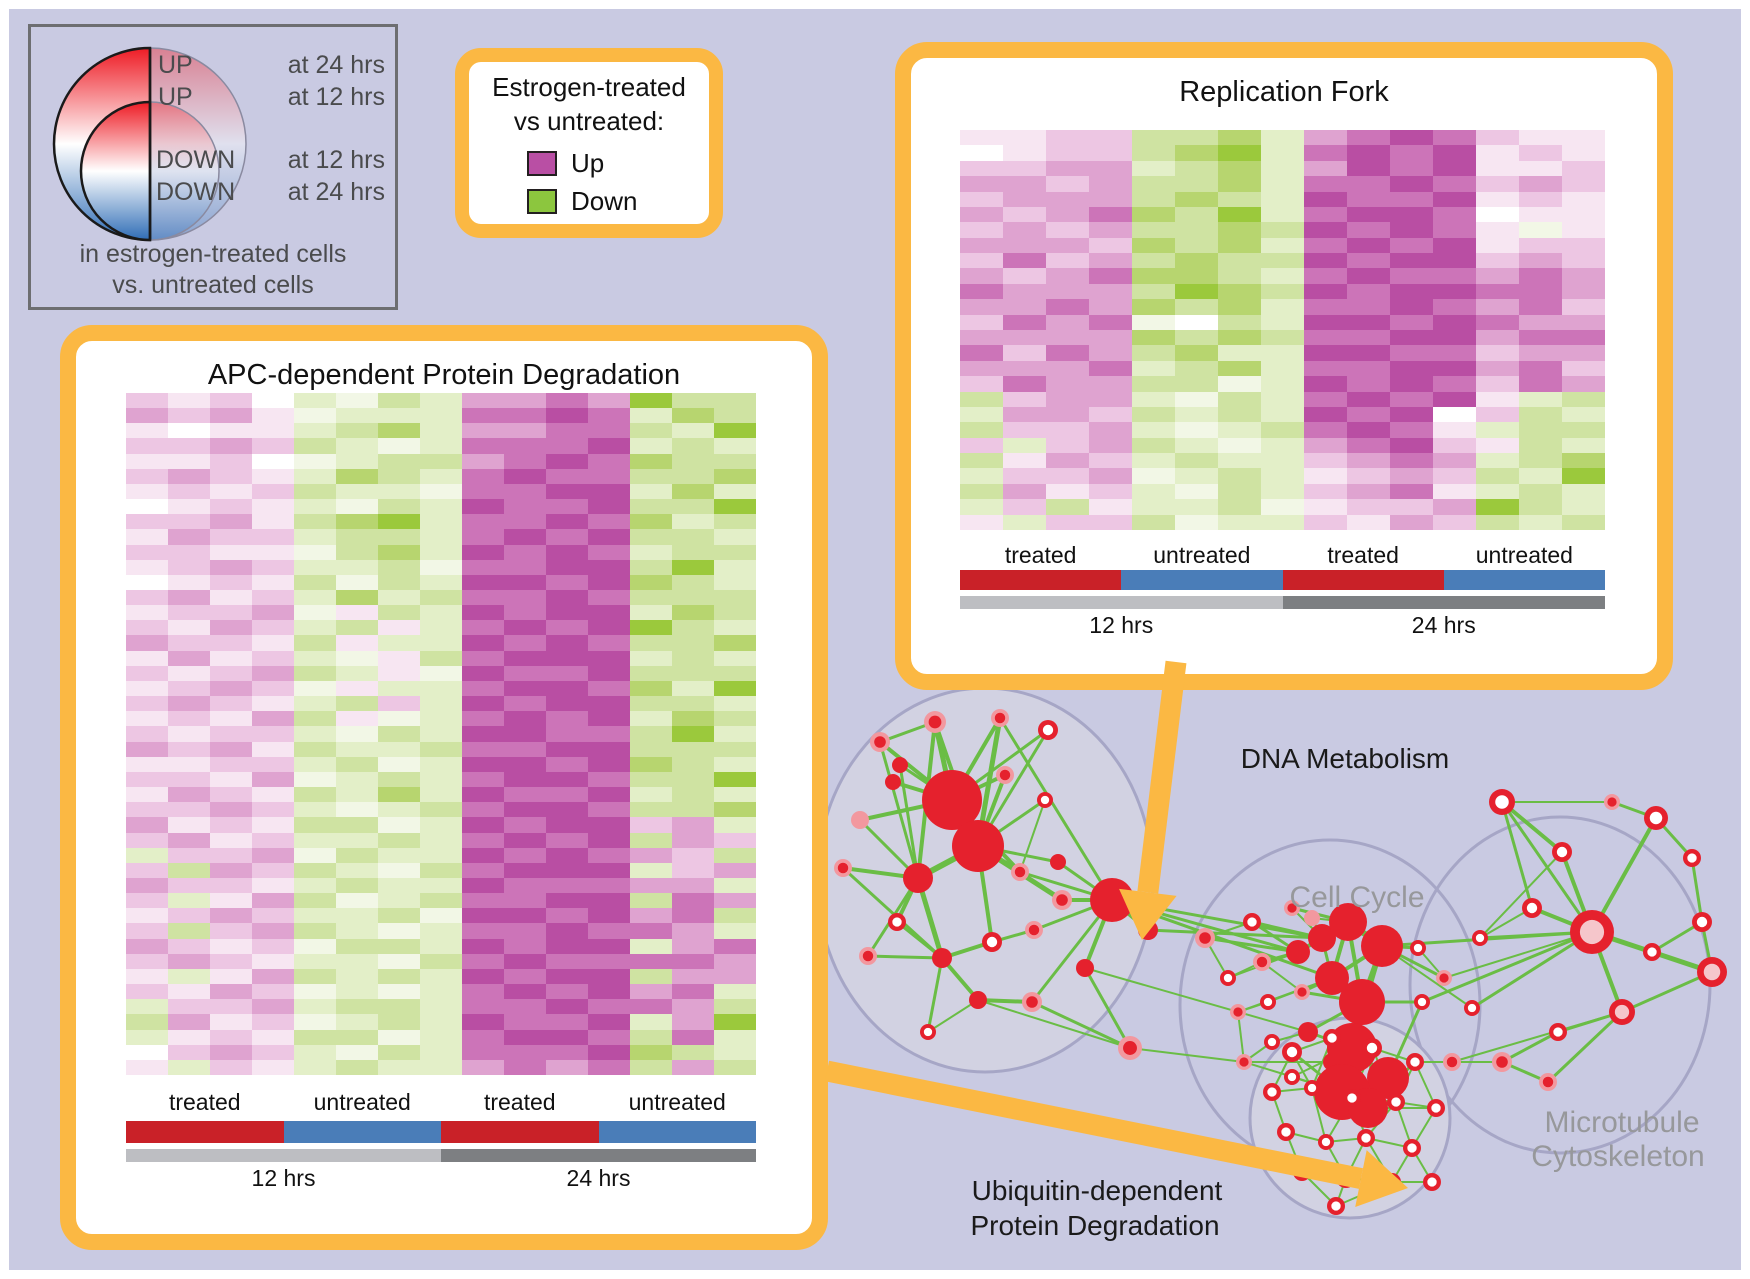 The image size is (1750, 1279). What do you see at coordinates (362, 1102) in the screenshot?
I see `apc-group-label-1: untreated` at bounding box center [362, 1102].